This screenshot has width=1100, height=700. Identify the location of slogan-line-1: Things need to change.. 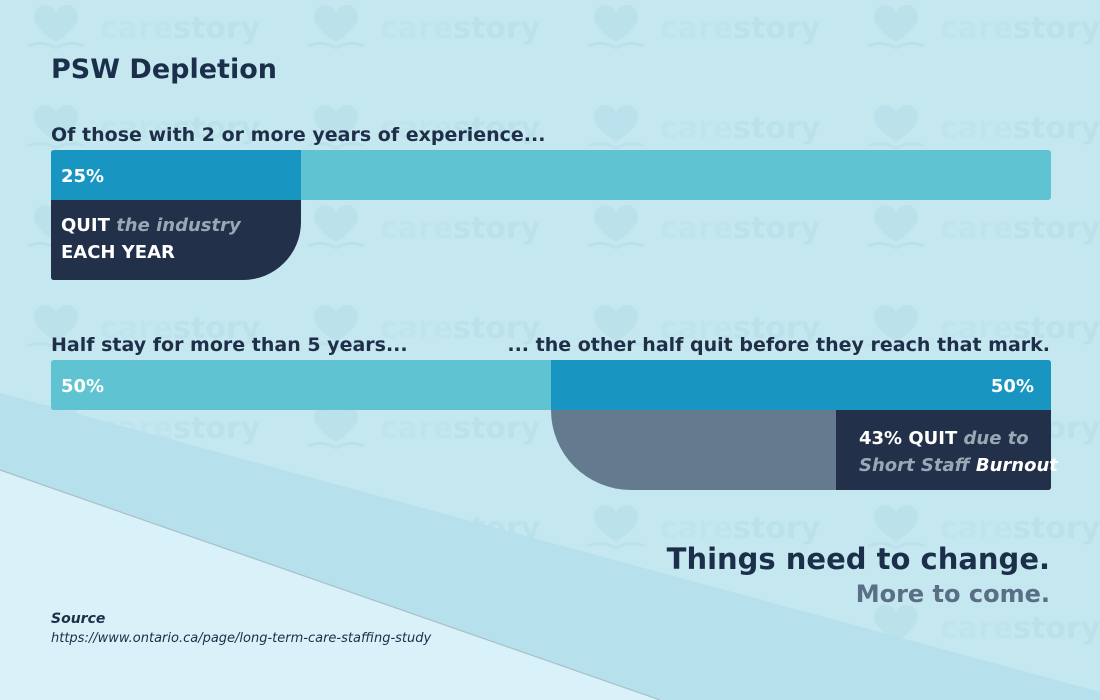
(858, 559).